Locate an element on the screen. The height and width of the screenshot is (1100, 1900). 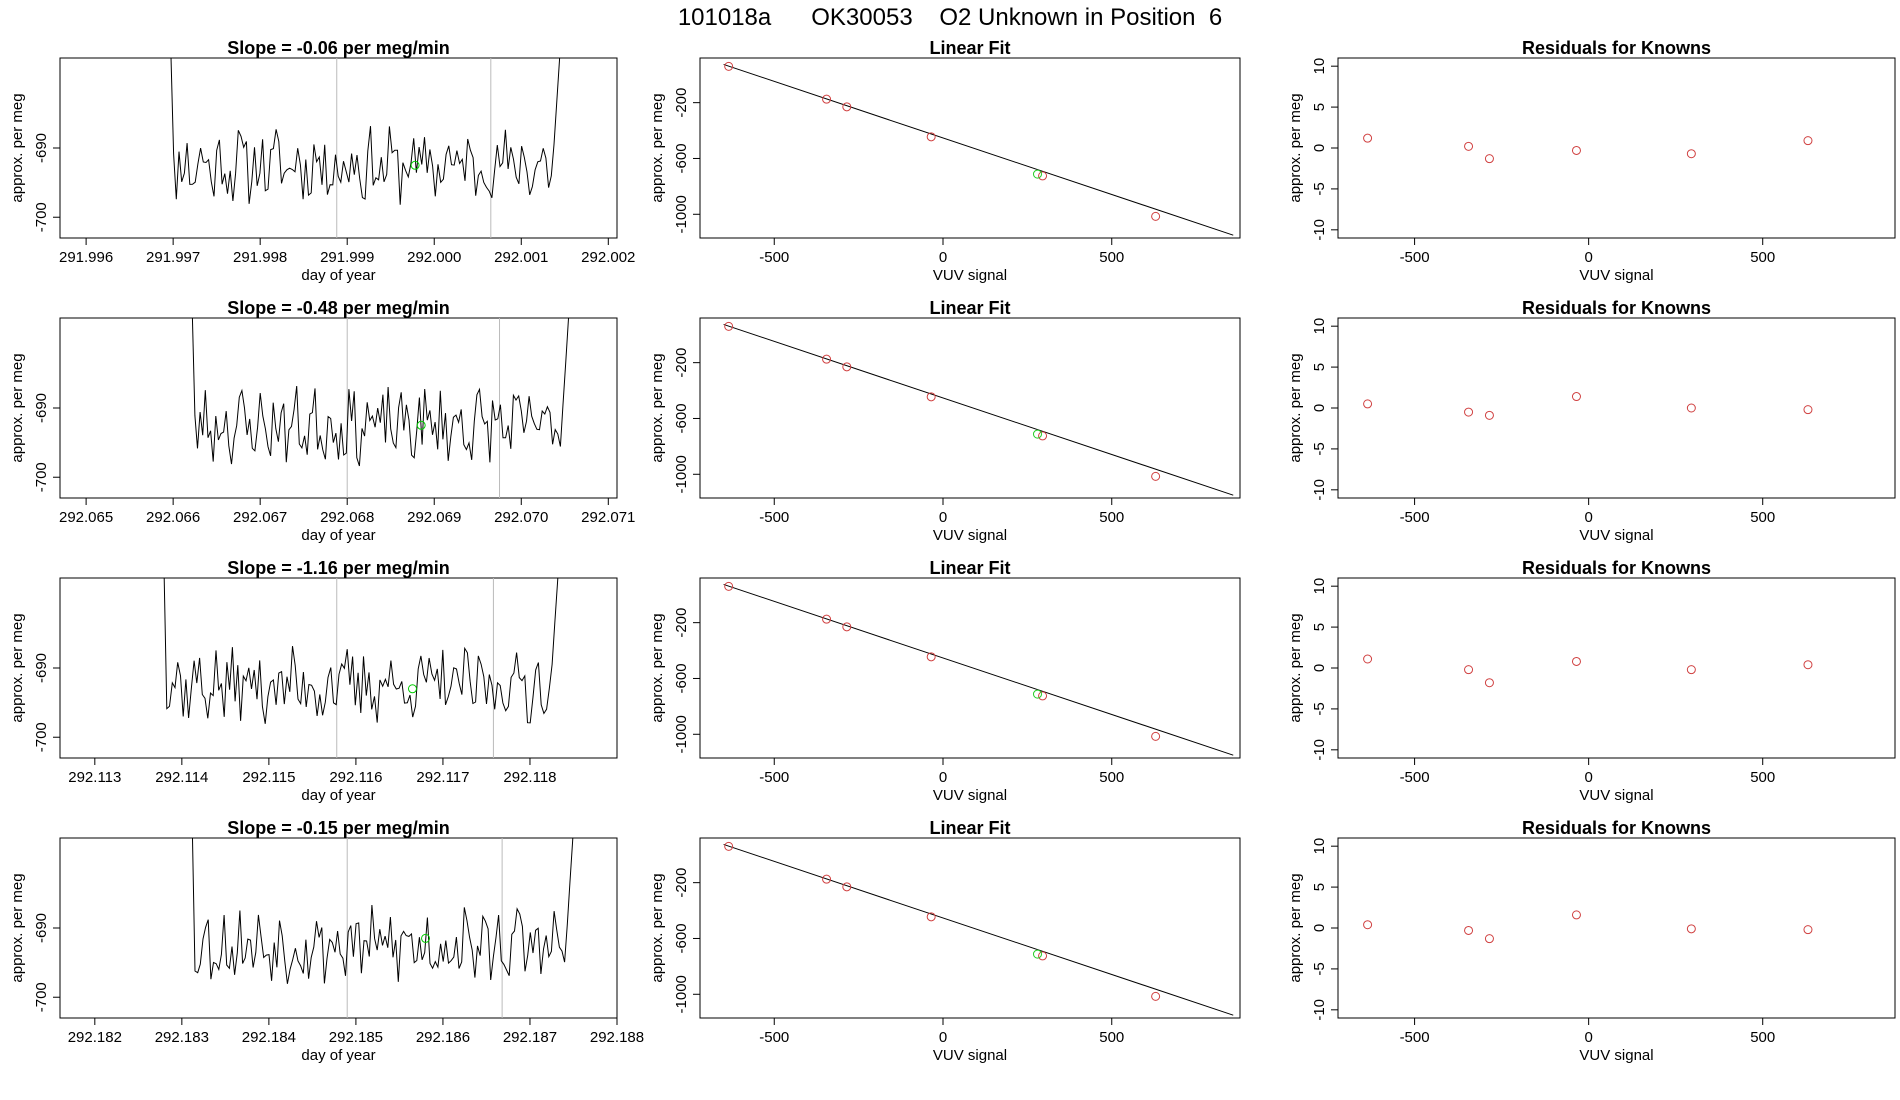
panel-title: Slope = -0.48 per meg/min is located at coordinates (338, 308).